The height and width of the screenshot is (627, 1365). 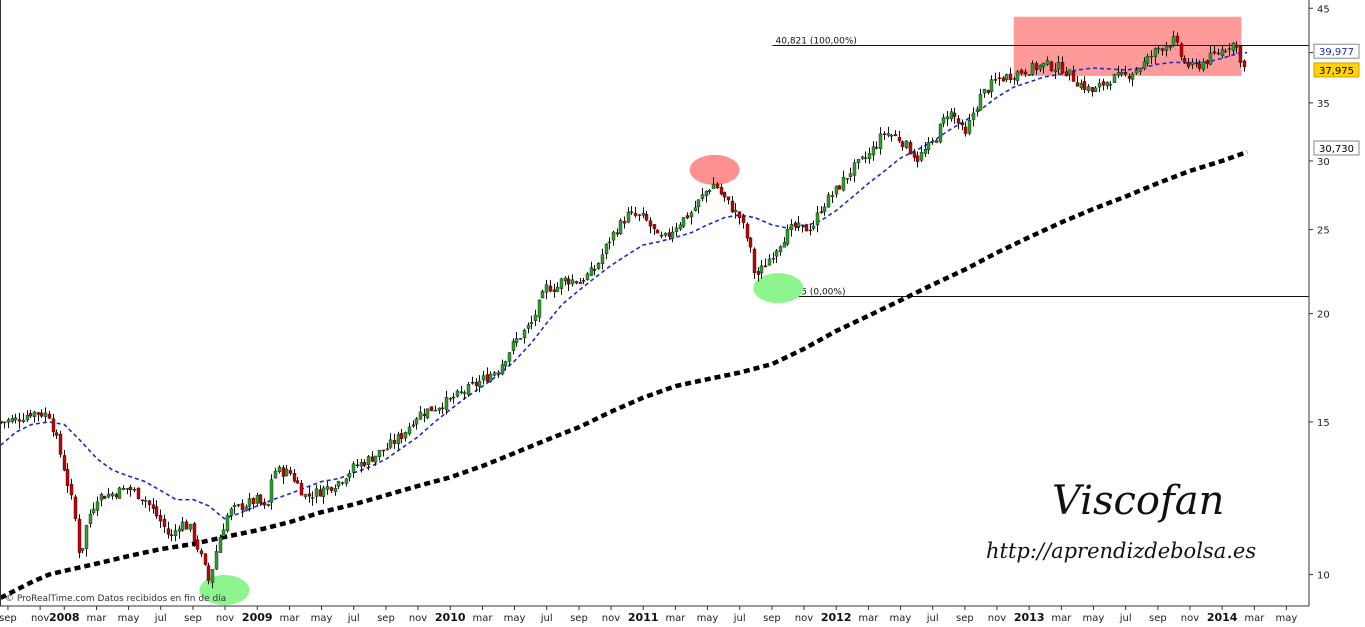 I want to click on level-label-0: 40,821 (100,00%), so click(x=816, y=42).